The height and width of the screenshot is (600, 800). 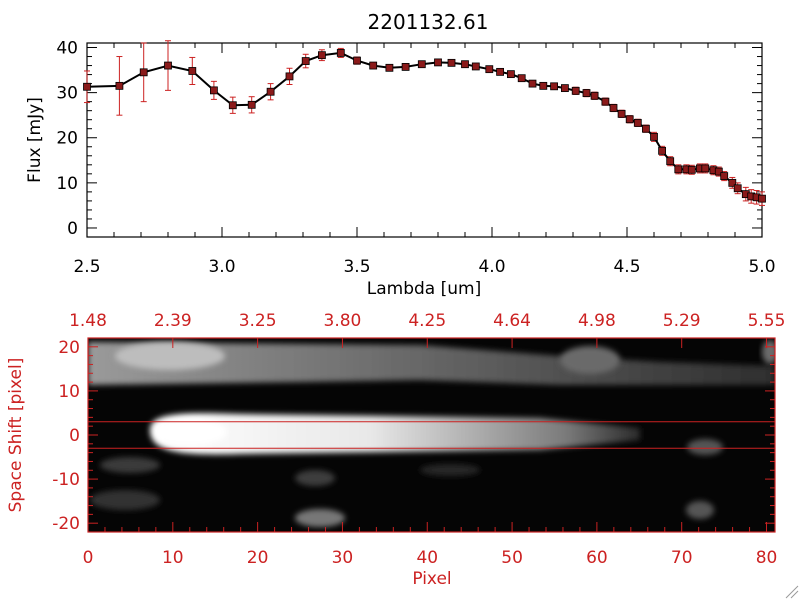 What do you see at coordinates (767, 321) in the screenshot?
I see `spectrum-image-top-tick-label: 5.55` at bounding box center [767, 321].